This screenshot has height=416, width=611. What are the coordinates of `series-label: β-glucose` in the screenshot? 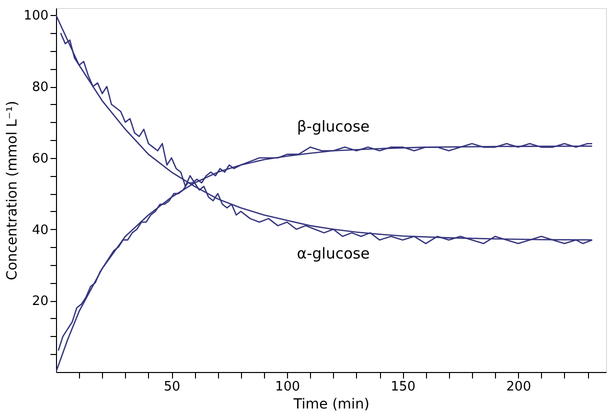 It's located at (333, 127).